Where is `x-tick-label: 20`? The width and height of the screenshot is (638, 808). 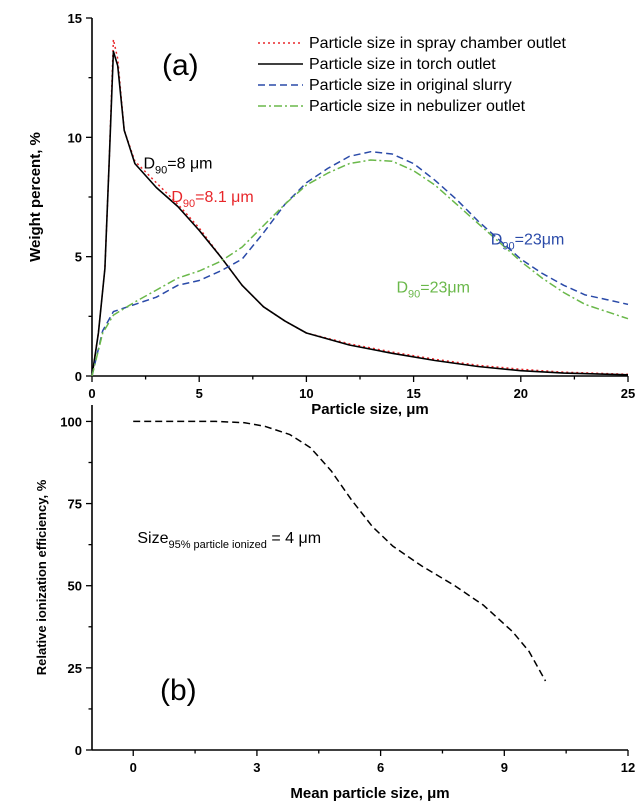 x-tick-label: 20 is located at coordinates (521, 393).